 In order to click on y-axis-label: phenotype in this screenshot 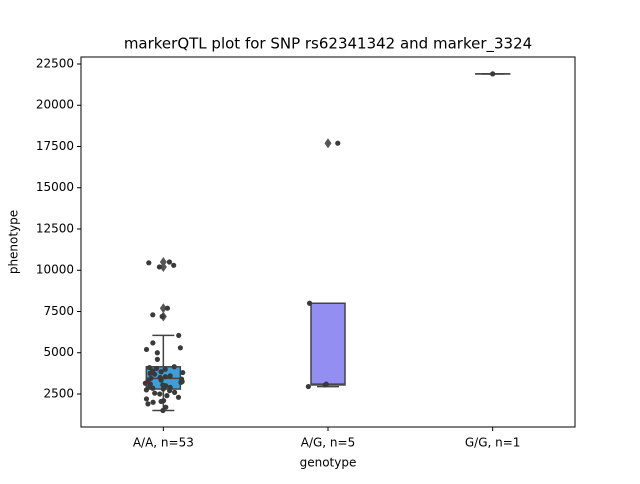, I will do `click(14, 242)`.